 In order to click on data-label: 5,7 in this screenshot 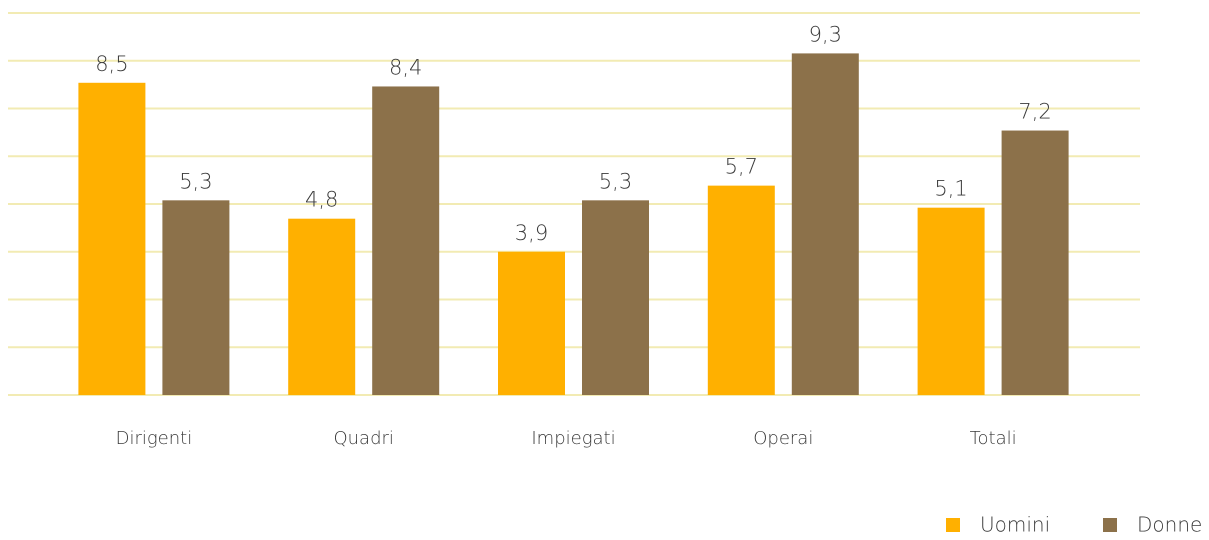, I will do `click(741, 167)`.